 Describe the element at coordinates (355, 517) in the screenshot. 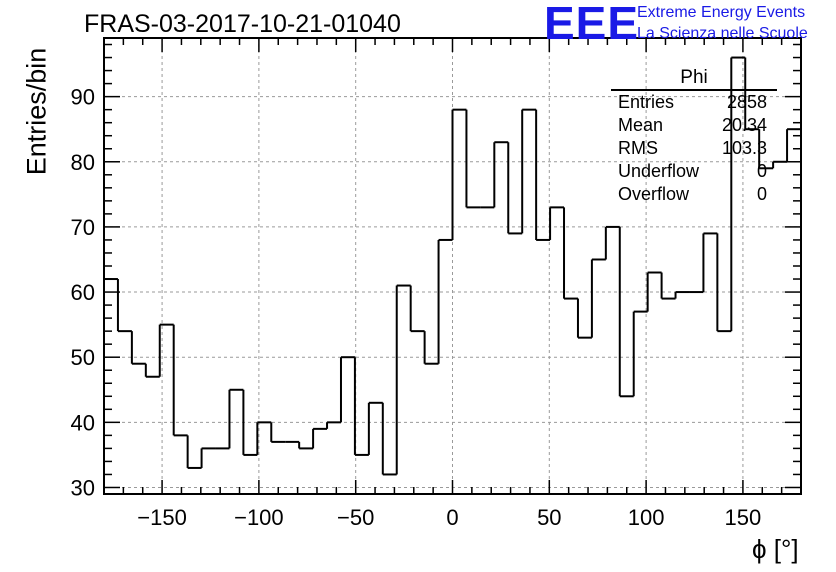

I see `x-tick-label: −50` at that location.